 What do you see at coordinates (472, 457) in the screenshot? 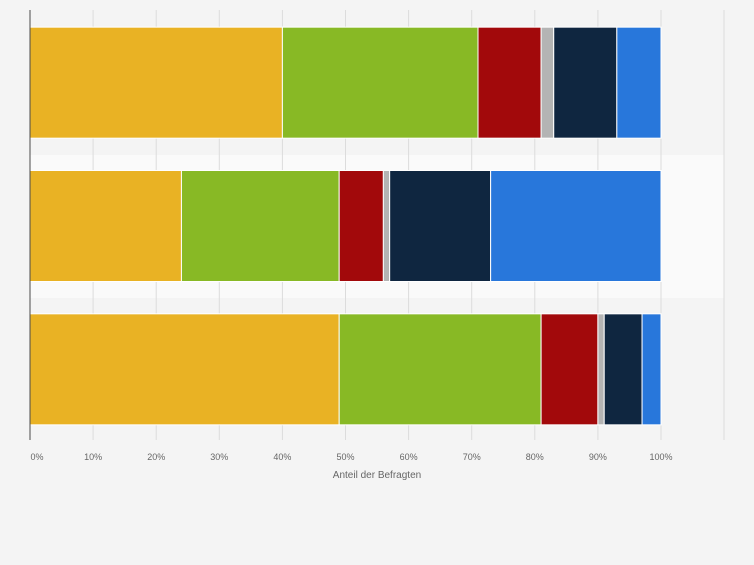
I see `x-tick-label: 70%` at bounding box center [472, 457].